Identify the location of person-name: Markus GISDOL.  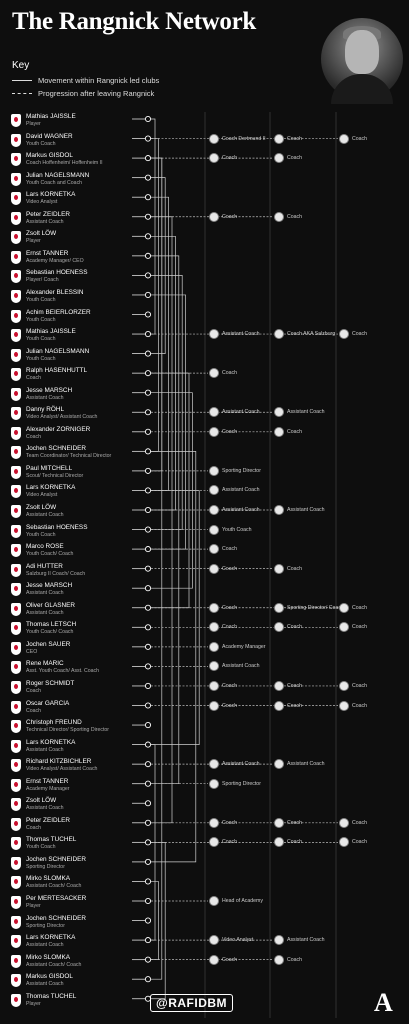
(49, 156).